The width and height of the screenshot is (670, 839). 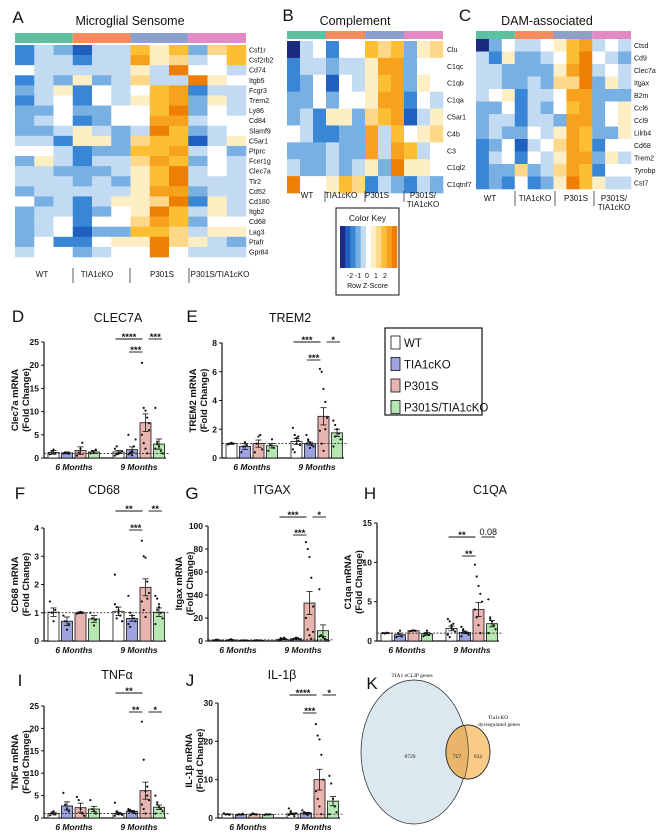 What do you see at coordinates (261, 61) in the screenshot?
I see `gene-label: Csf2rb2` at bounding box center [261, 61].